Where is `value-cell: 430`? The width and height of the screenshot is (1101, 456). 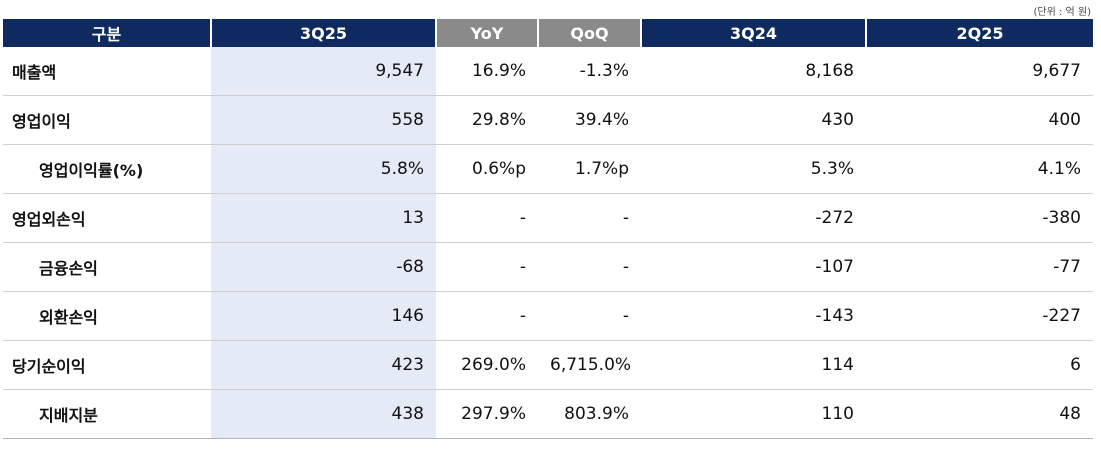
value-cell: 430 is located at coordinates (753, 120).